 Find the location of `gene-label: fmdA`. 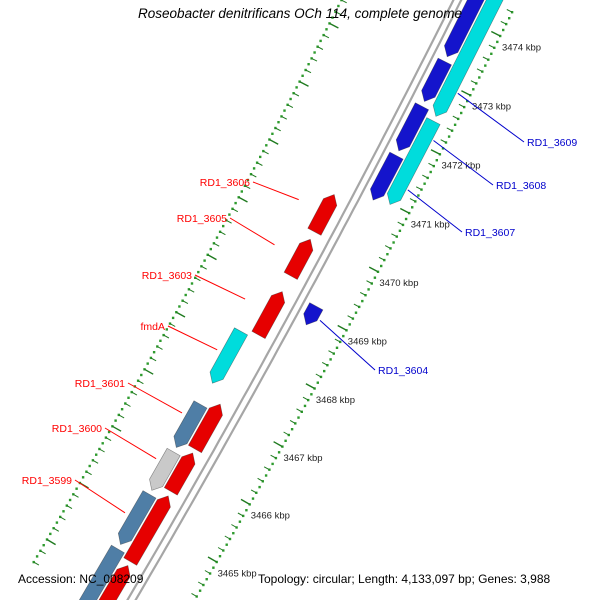

gene-label: fmdA is located at coordinates (152, 327).